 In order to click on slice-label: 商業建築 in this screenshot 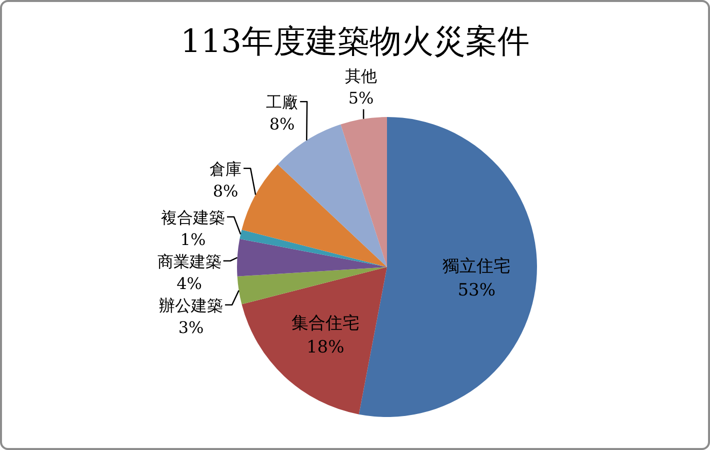, I will do `click(189, 261)`.